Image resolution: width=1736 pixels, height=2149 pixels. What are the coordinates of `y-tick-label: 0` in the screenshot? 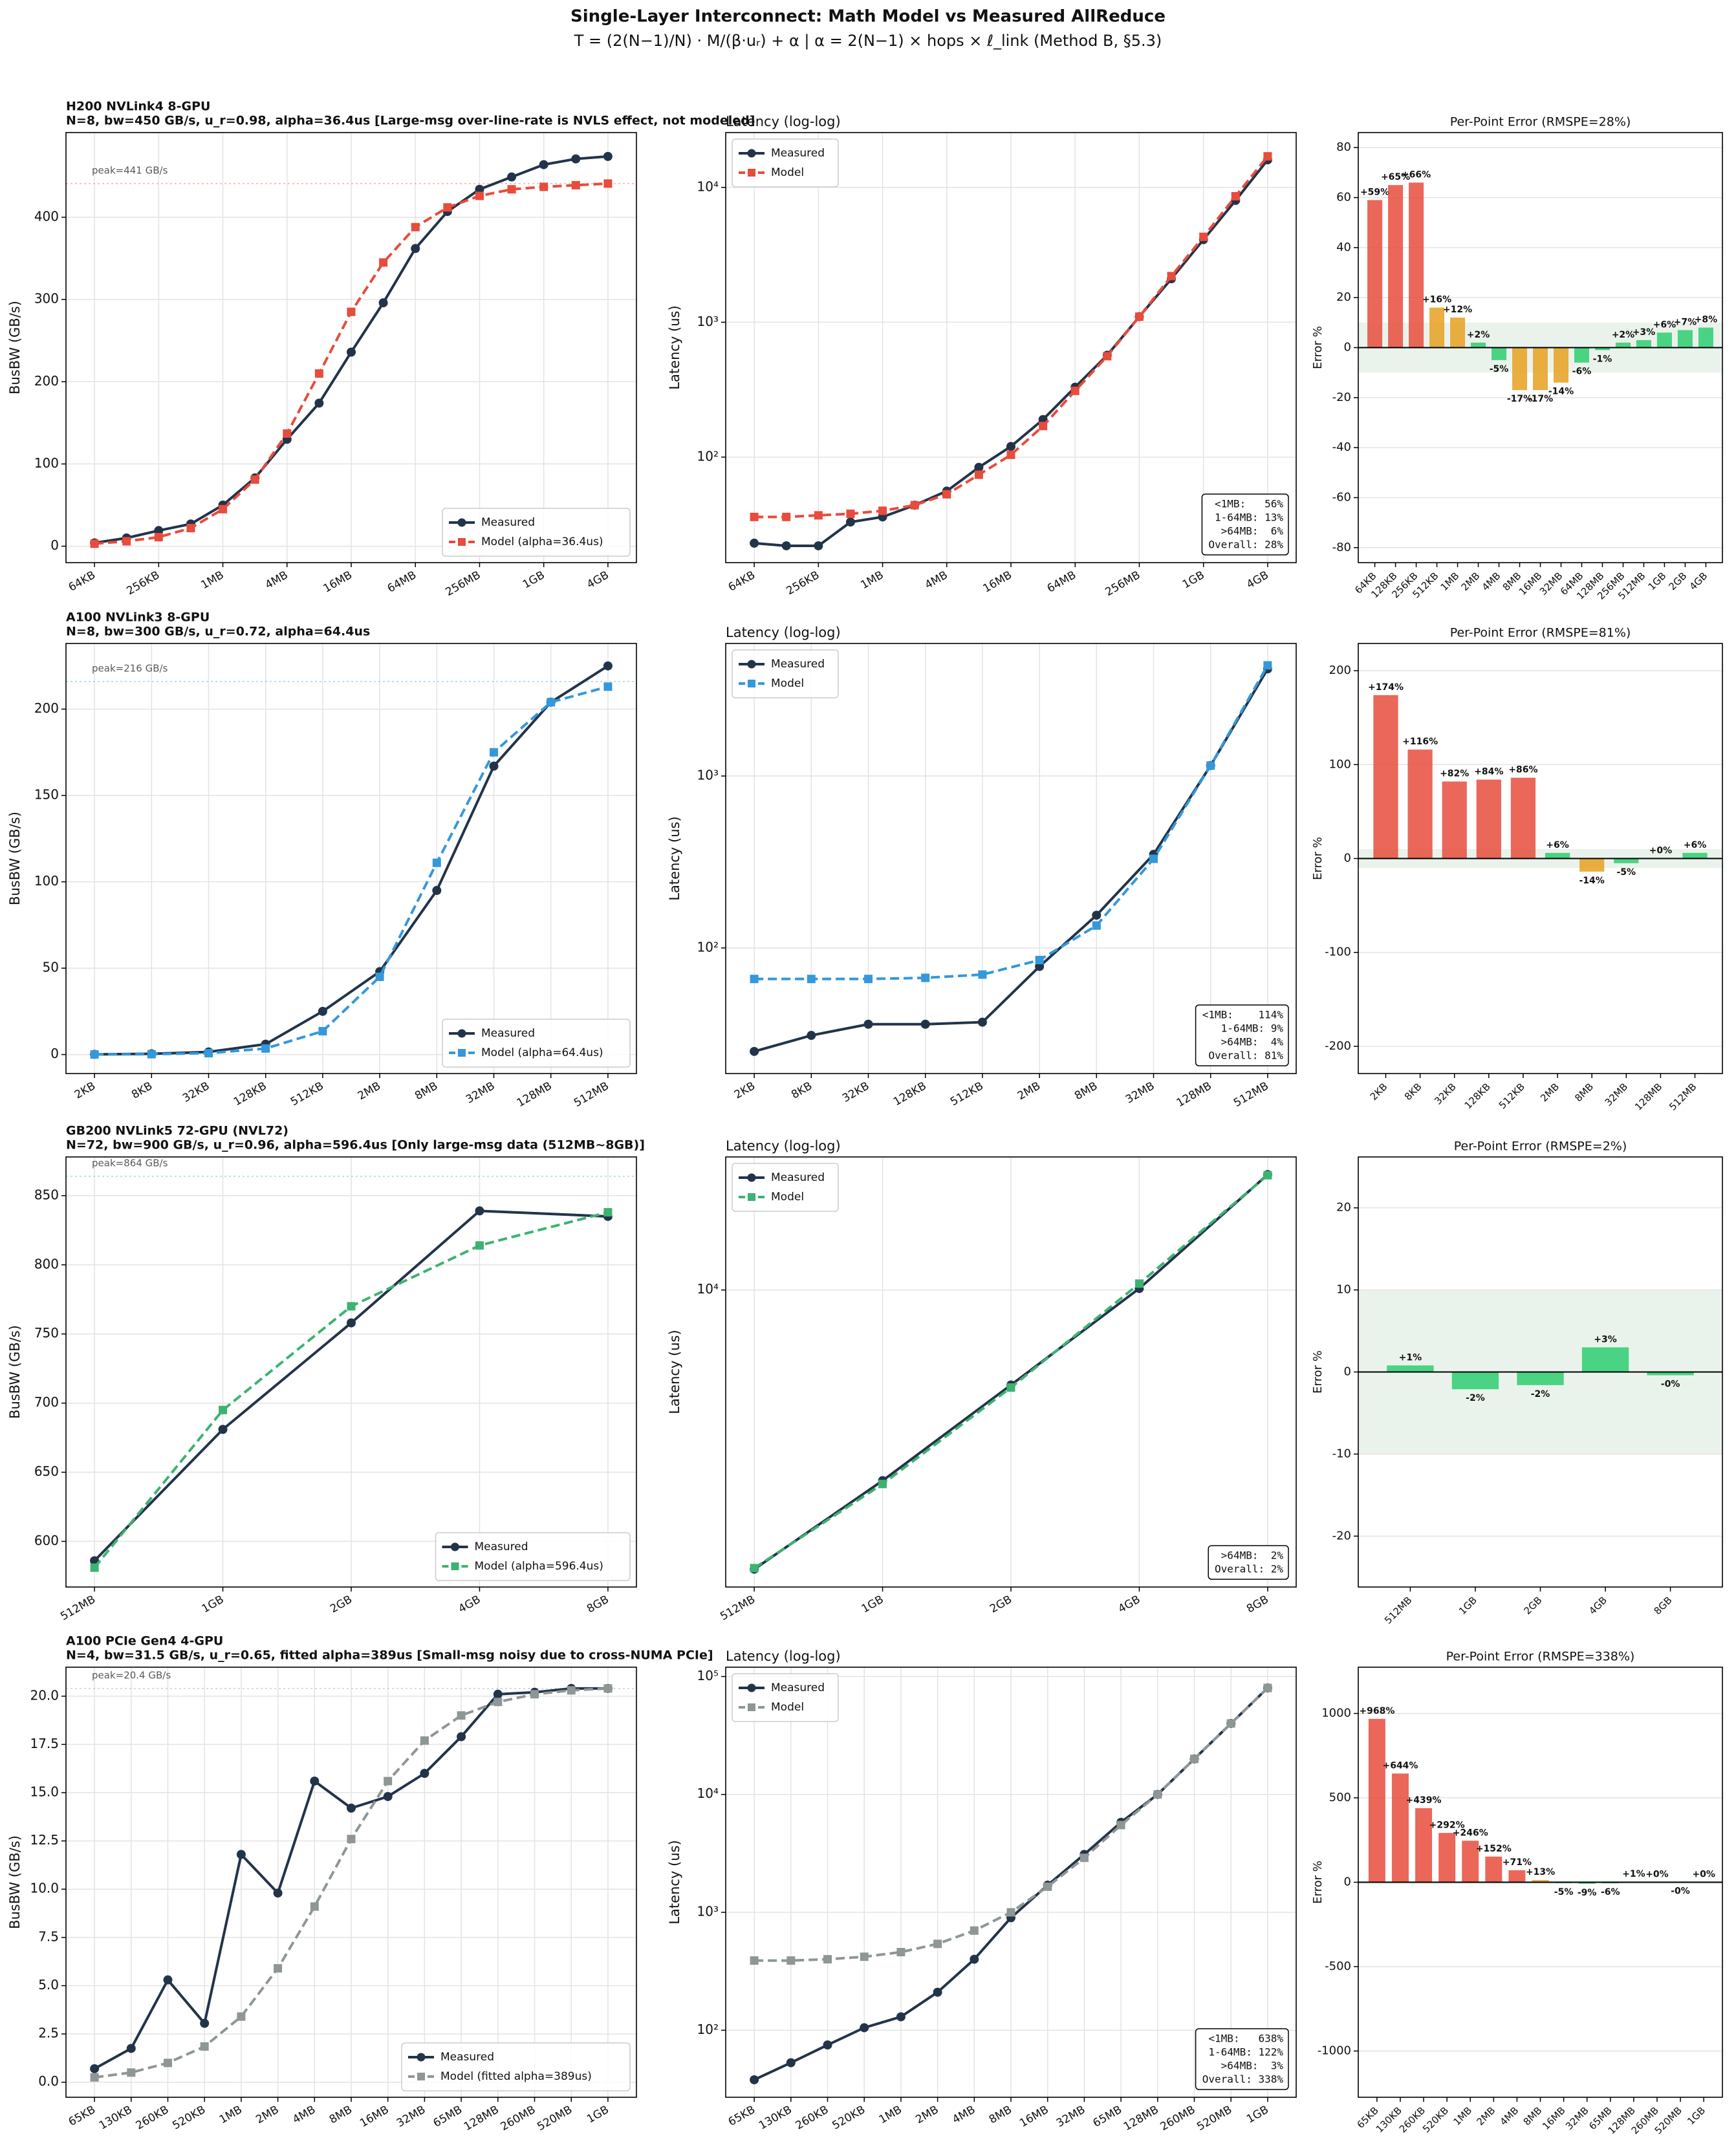 It's located at (1347, 347).